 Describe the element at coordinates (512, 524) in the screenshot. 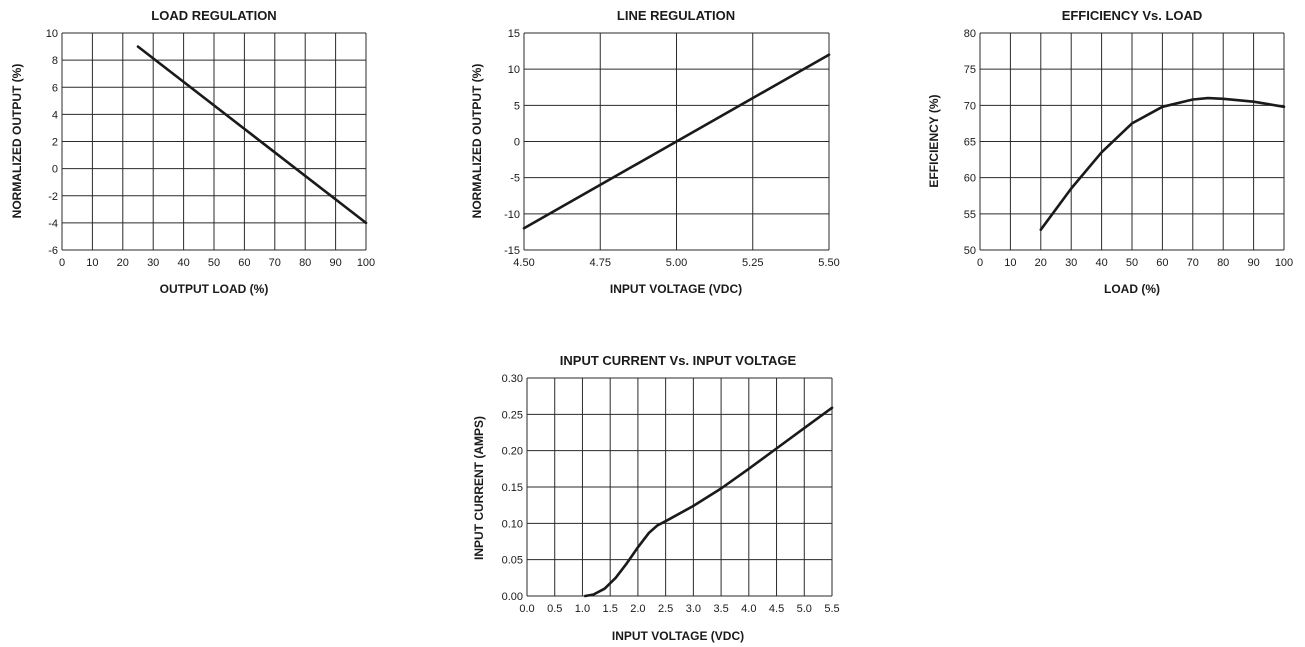

I see `y-tick-label: 0.10` at that location.